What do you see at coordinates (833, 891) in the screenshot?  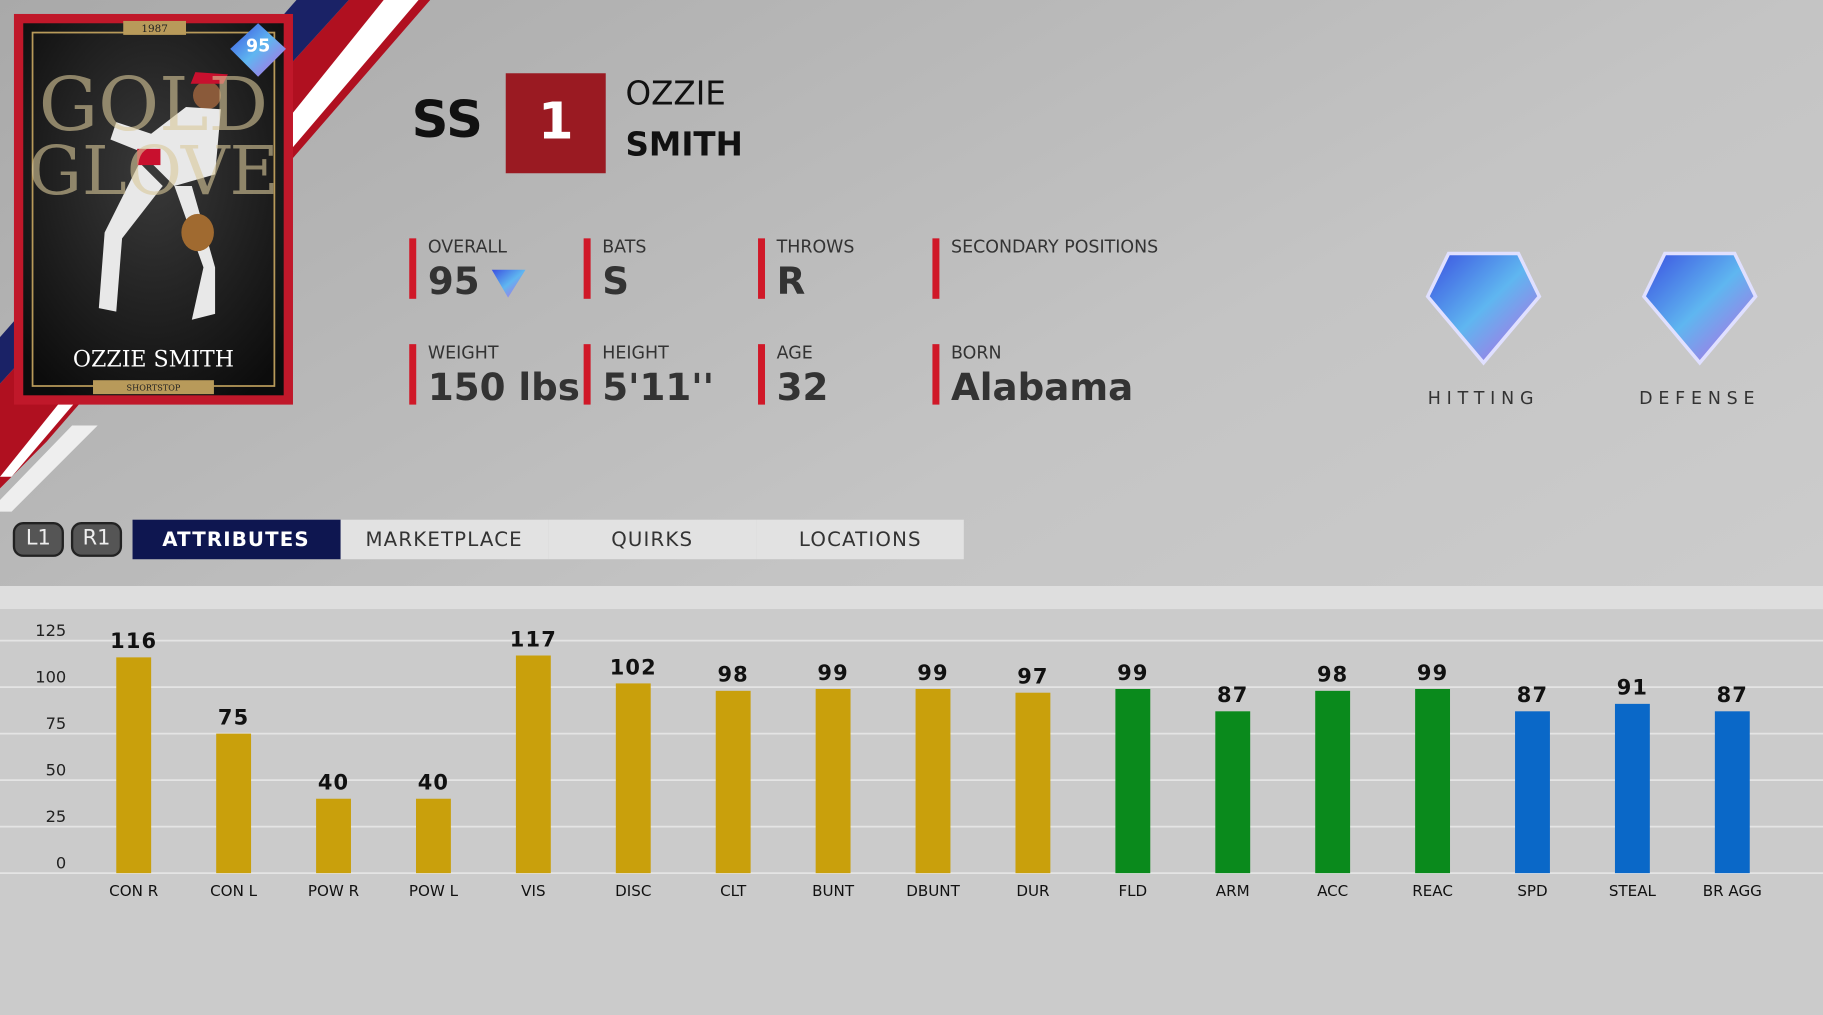 I see `x-tick-label: BUNT` at bounding box center [833, 891].